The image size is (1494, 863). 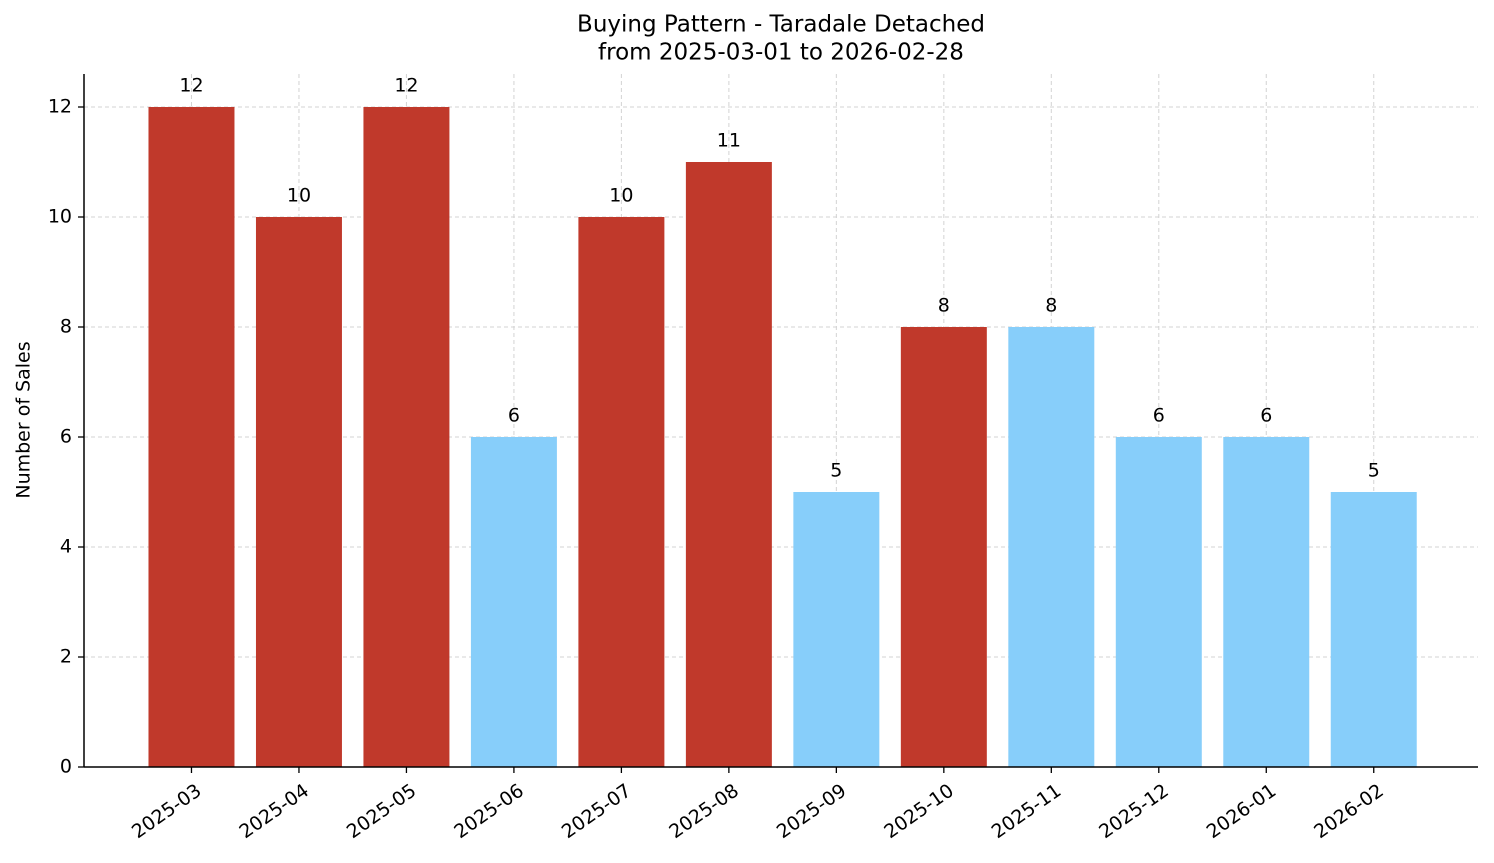 I want to click on x-tick-label: 2025-09, so click(x=812, y=812).